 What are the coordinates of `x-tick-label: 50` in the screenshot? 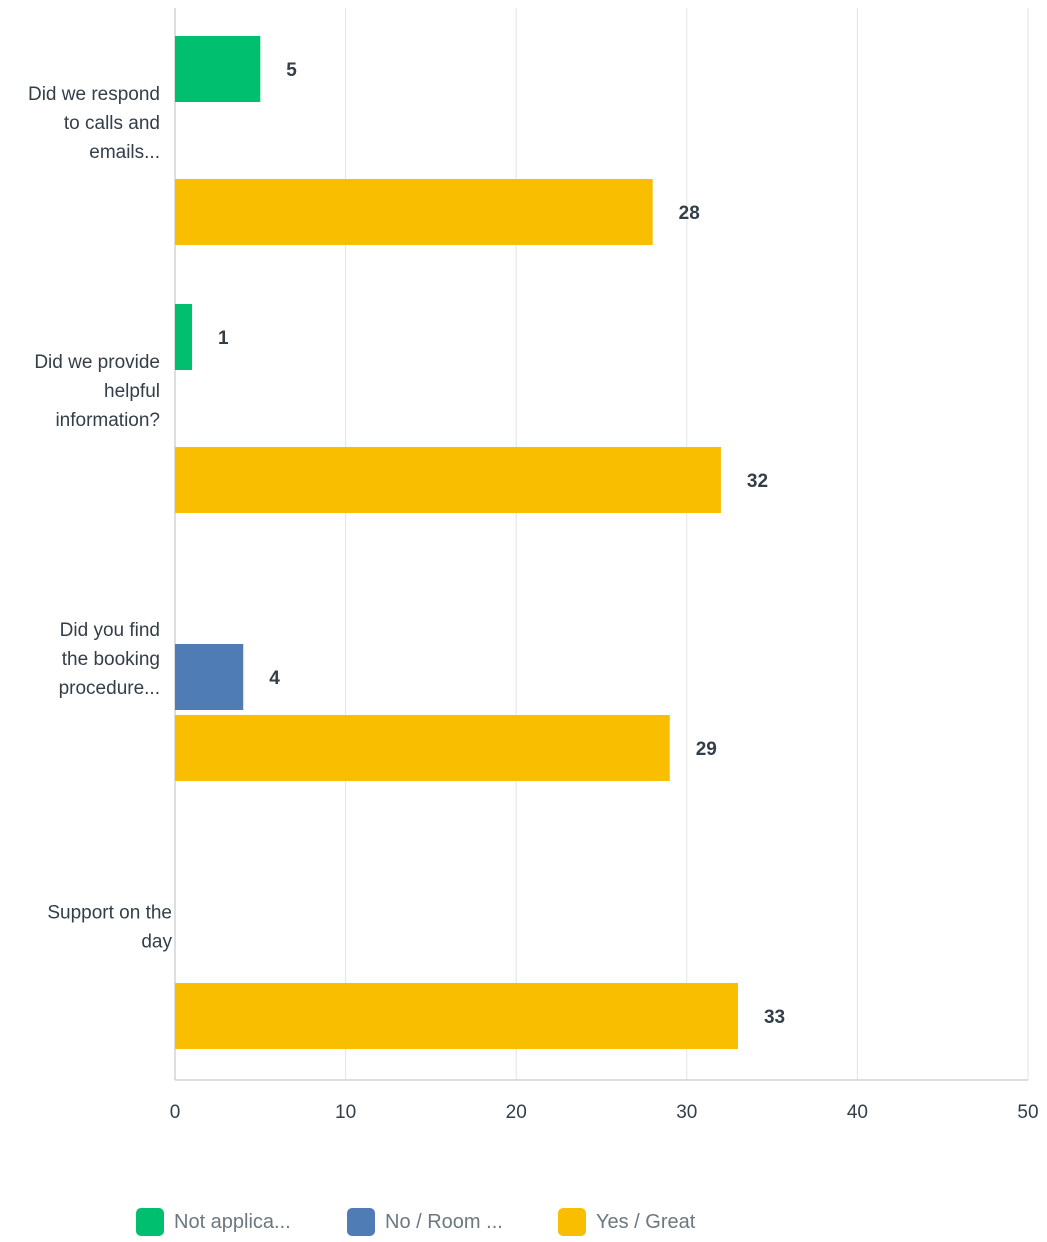 It's located at (1027, 1112).